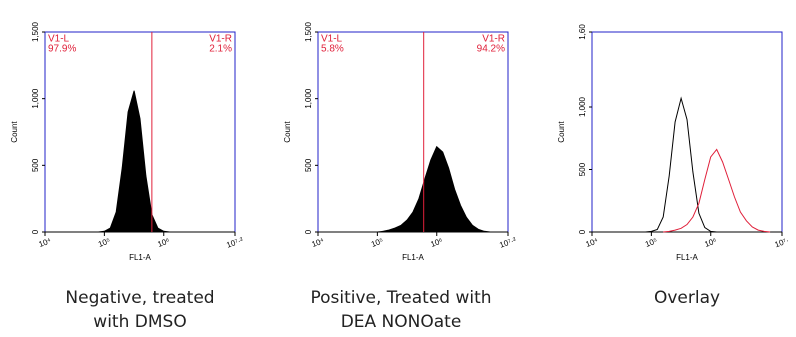 The height and width of the screenshot is (337, 796). Describe the element at coordinates (491, 49) in the screenshot. I see `gate-right-pct: 94.2%` at that location.